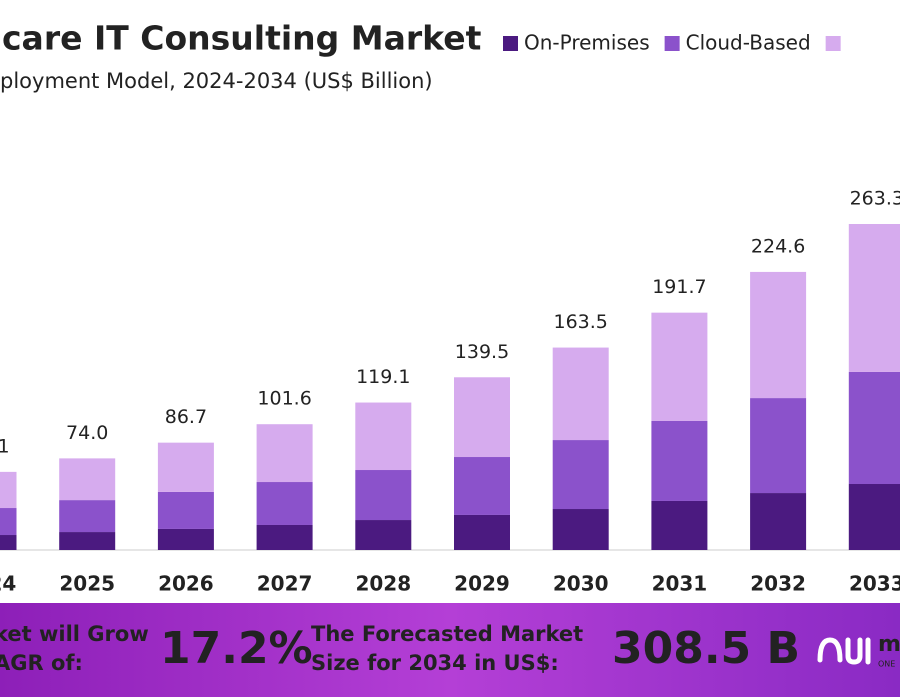  I want to click on total-label: 191.7, so click(679, 287).